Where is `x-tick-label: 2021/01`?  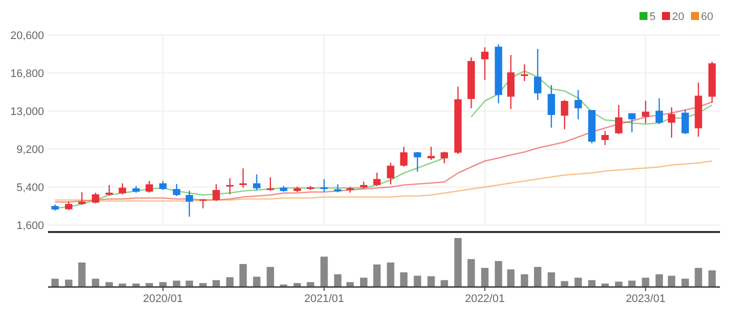
x-tick-label: 2021/01 is located at coordinates (324, 299).